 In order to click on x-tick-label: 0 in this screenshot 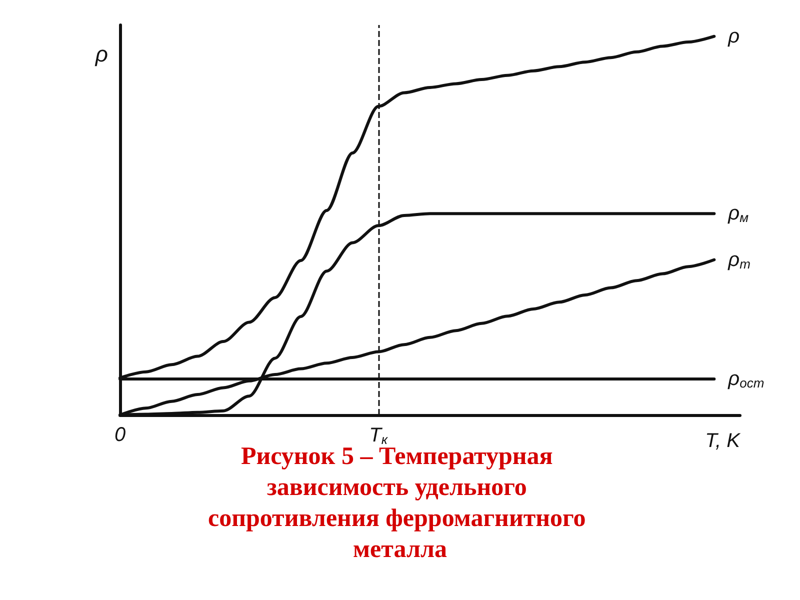, I will do `click(120, 435)`.